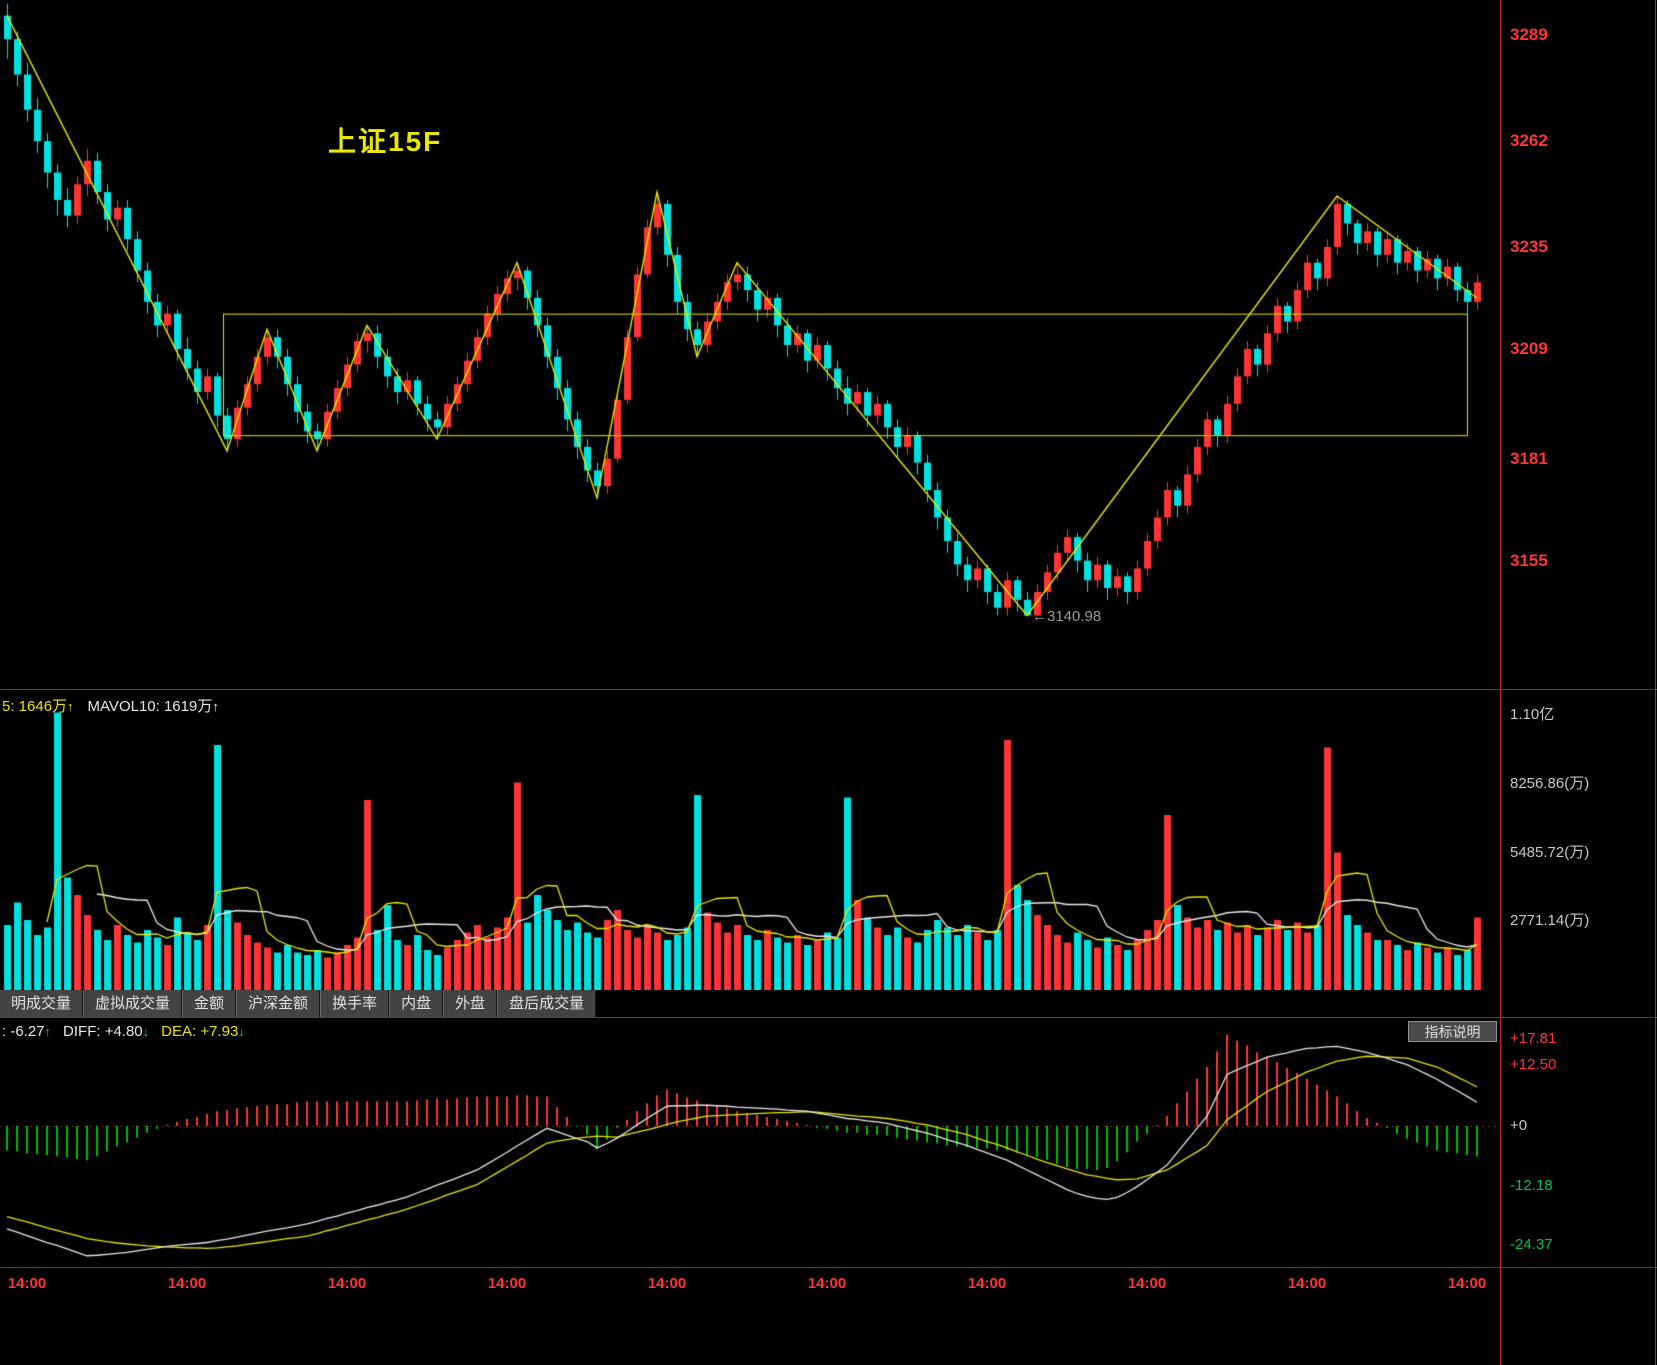 The width and height of the screenshot is (1657, 1365). Describe the element at coordinates (1531, 1245) in the screenshot. I see `macd-axis-label: -24.37` at that location.